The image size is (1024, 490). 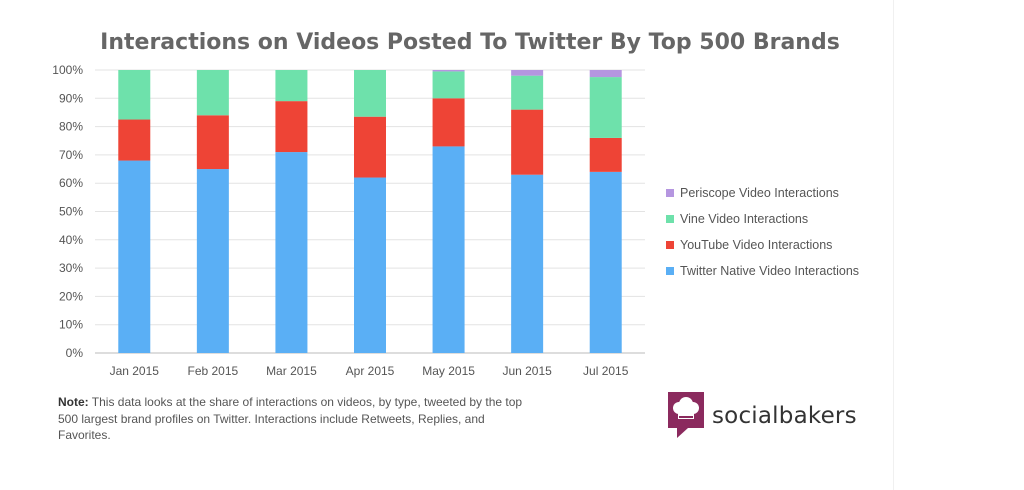 What do you see at coordinates (770, 271) in the screenshot?
I see `legend-label: Twitter Native Video Interactions` at bounding box center [770, 271].